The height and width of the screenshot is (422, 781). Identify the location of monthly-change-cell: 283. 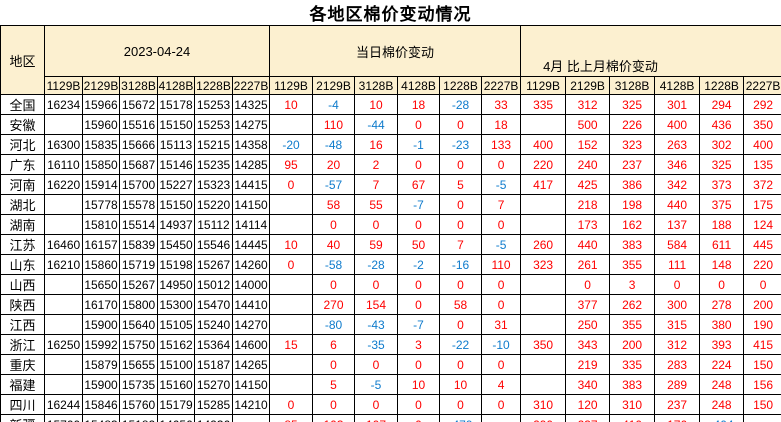
(677, 364).